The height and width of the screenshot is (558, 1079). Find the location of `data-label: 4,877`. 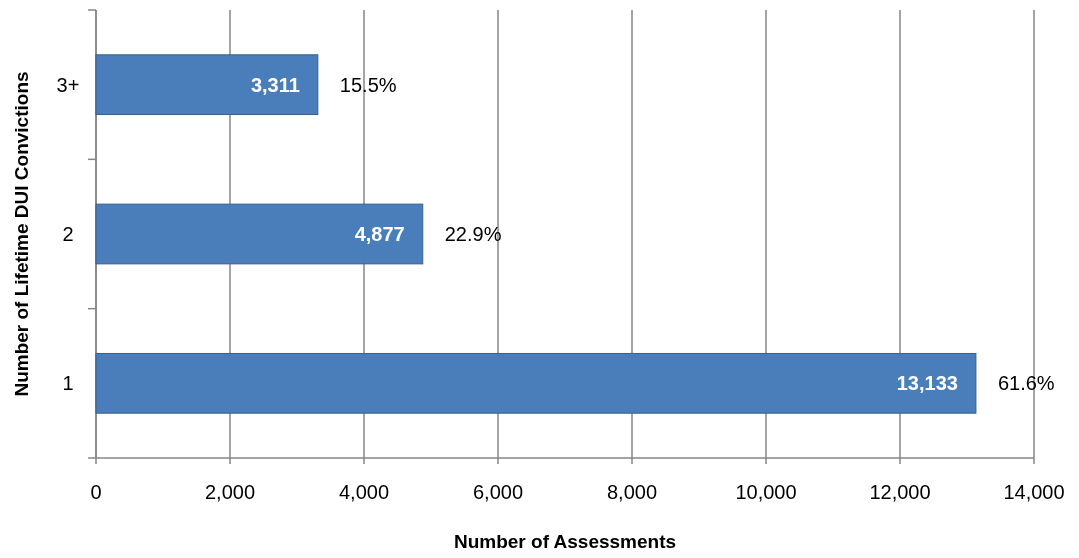

data-label: 4,877 is located at coordinates (379, 234).